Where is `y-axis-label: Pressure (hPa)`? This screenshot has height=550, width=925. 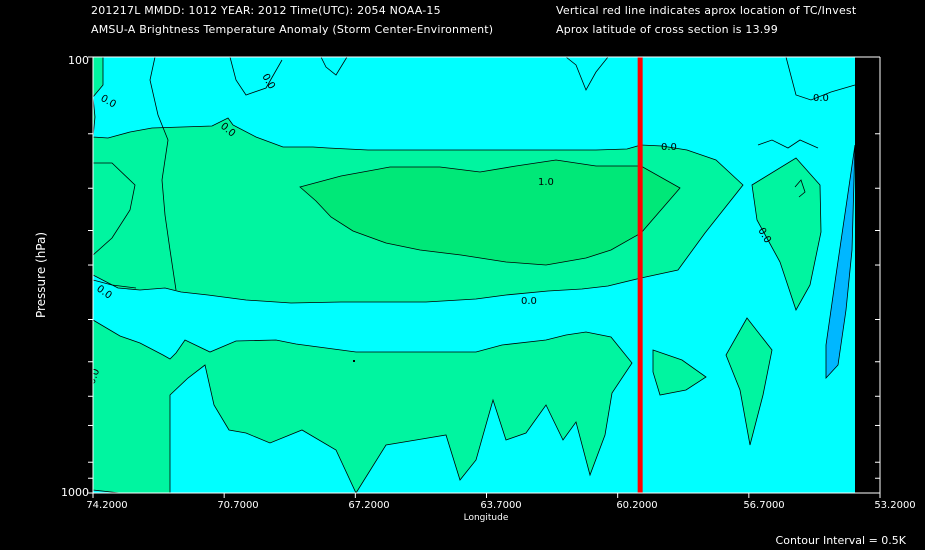 y-axis-label: Pressure (hPa) is located at coordinates (41, 275).